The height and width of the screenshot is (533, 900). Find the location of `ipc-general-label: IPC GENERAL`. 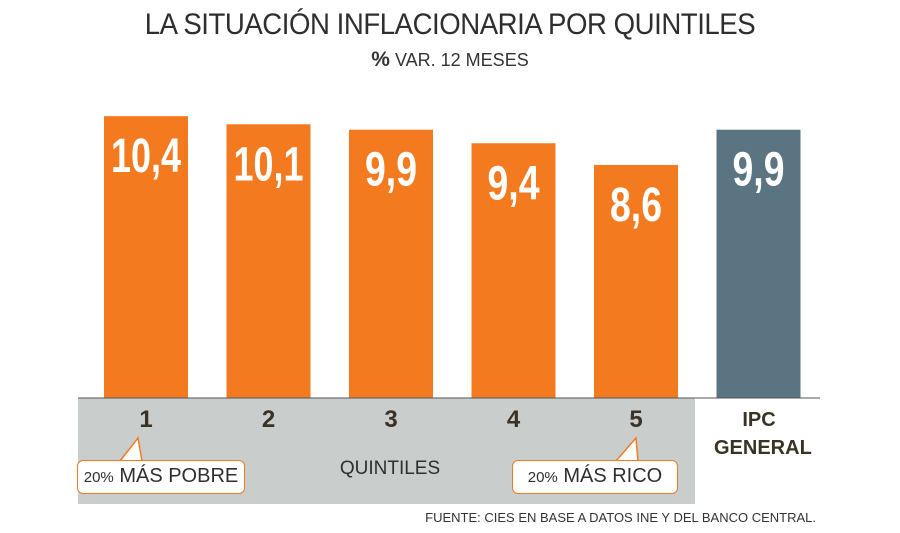

ipc-general-label: IPC GENERAL is located at coordinates (763, 434).